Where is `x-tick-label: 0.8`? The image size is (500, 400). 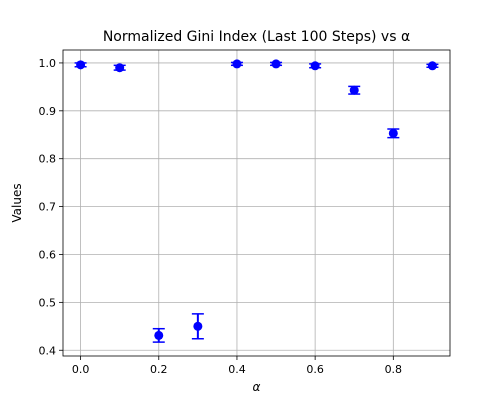 x-tick-label: 0.8 is located at coordinates (394, 369).